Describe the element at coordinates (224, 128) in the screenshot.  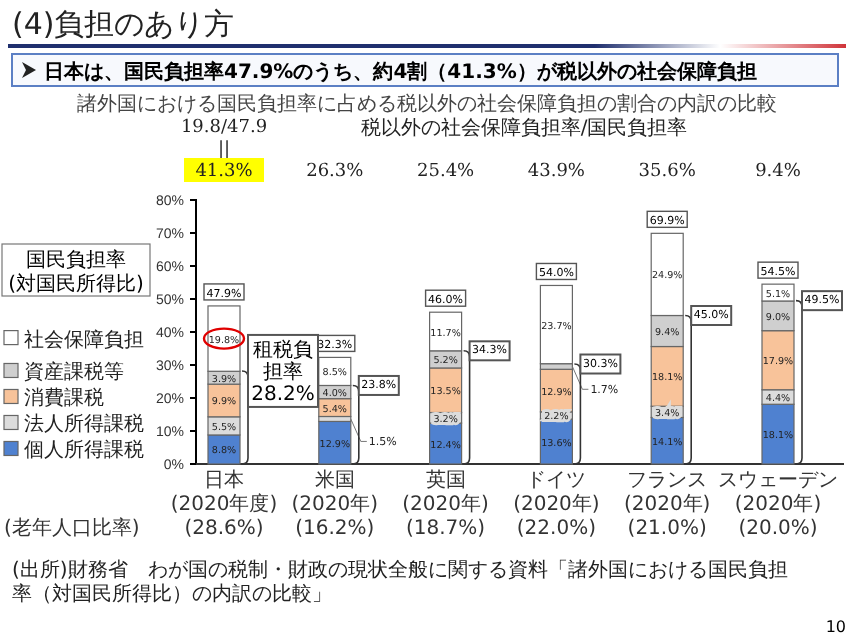
I see `text: 19.8/47.9` at that location.